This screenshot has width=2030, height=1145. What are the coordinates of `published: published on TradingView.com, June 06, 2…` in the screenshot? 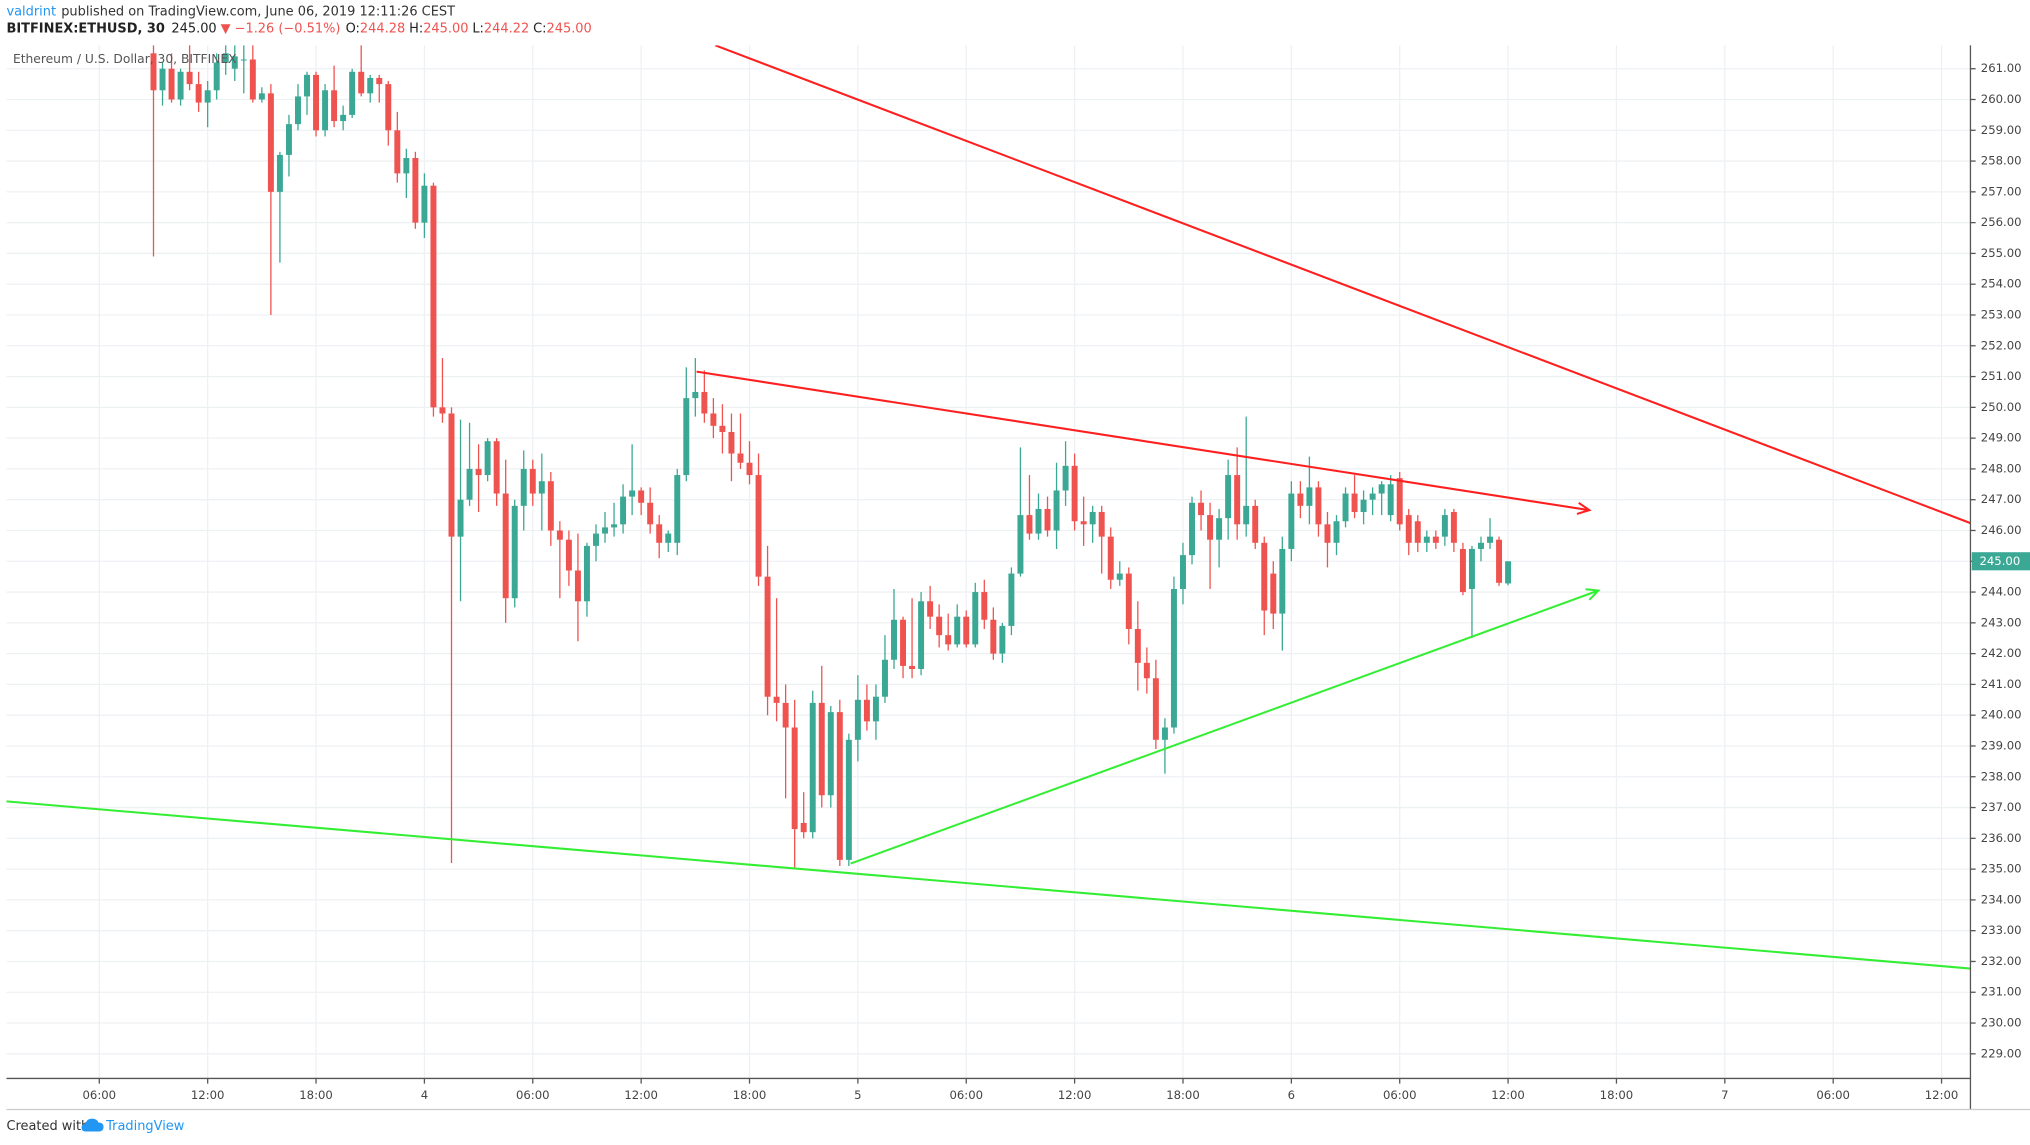 It's located at (258, 11).